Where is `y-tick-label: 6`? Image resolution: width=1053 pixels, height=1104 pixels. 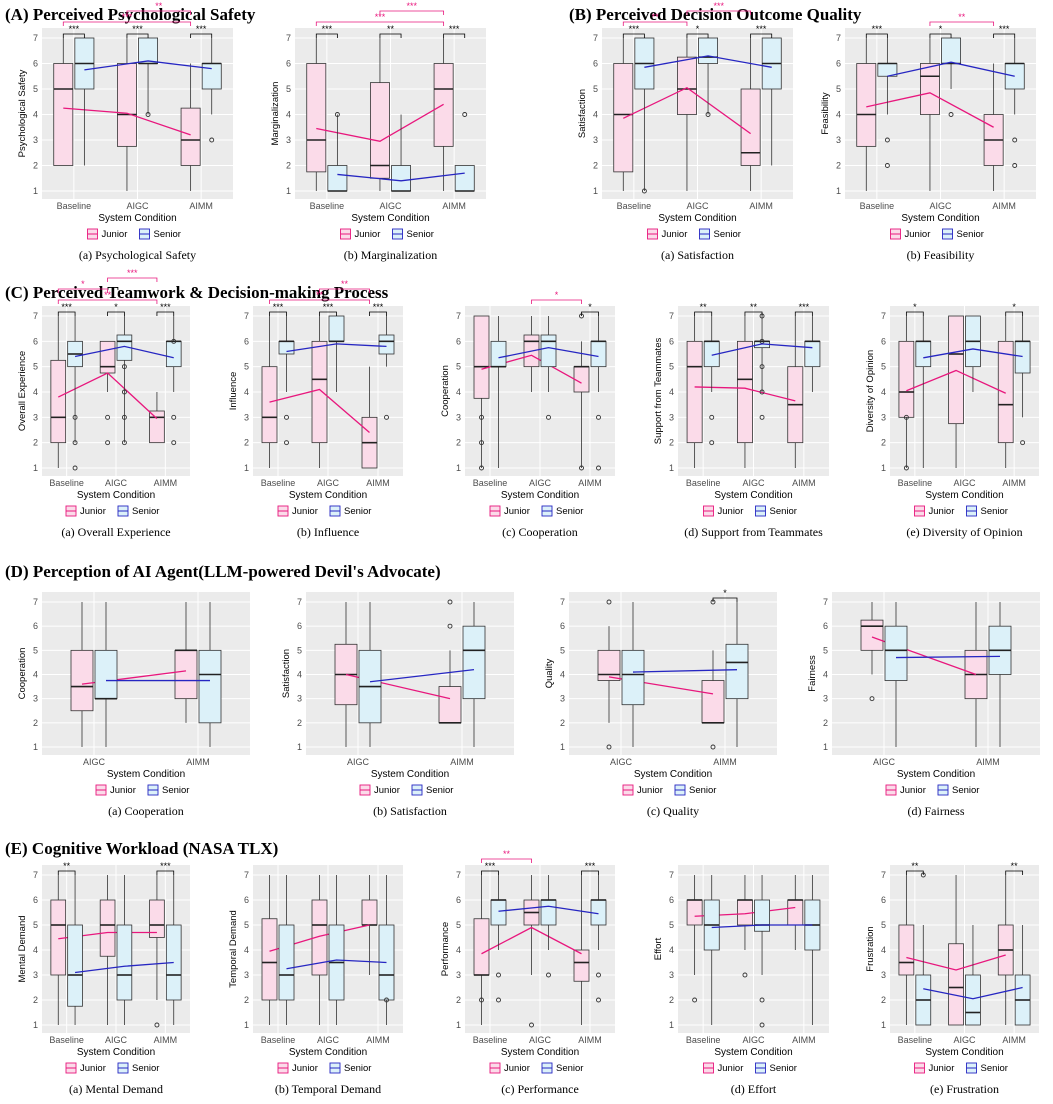
y-tick-label: 6 is located at coordinates (288, 64).